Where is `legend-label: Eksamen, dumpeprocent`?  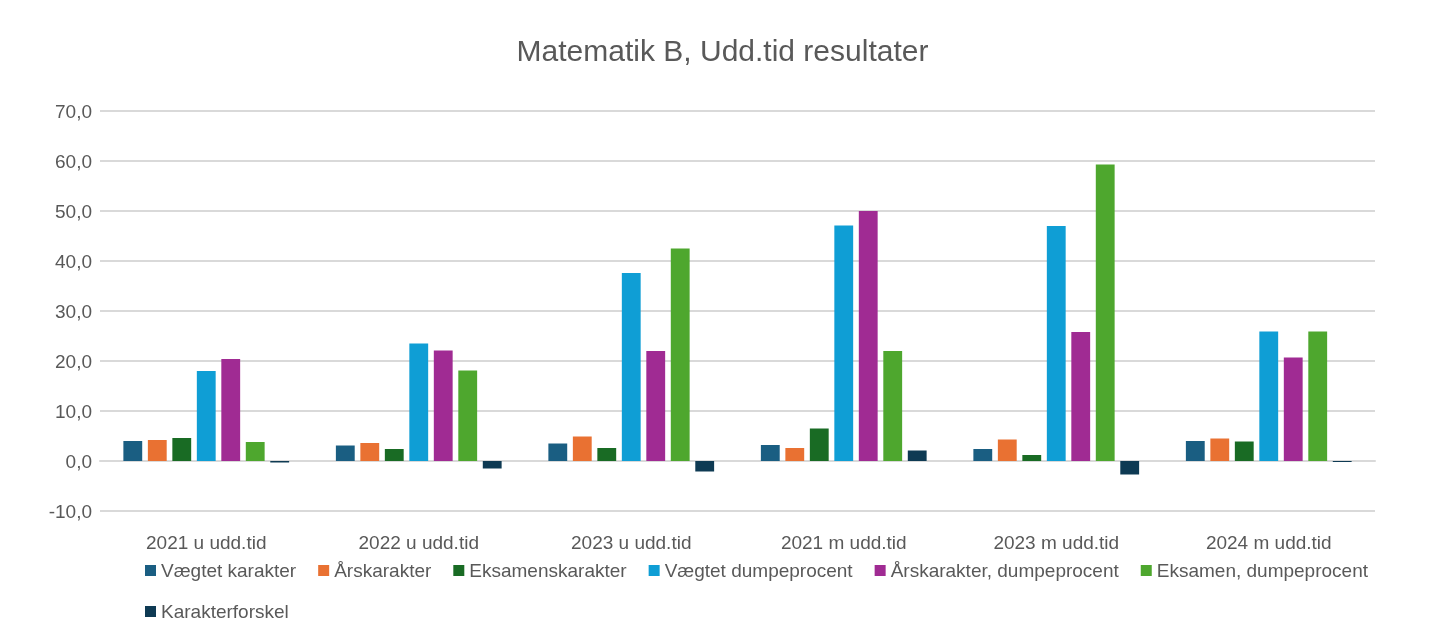
legend-label: Eksamen, dumpeprocent is located at coordinates (1262, 570).